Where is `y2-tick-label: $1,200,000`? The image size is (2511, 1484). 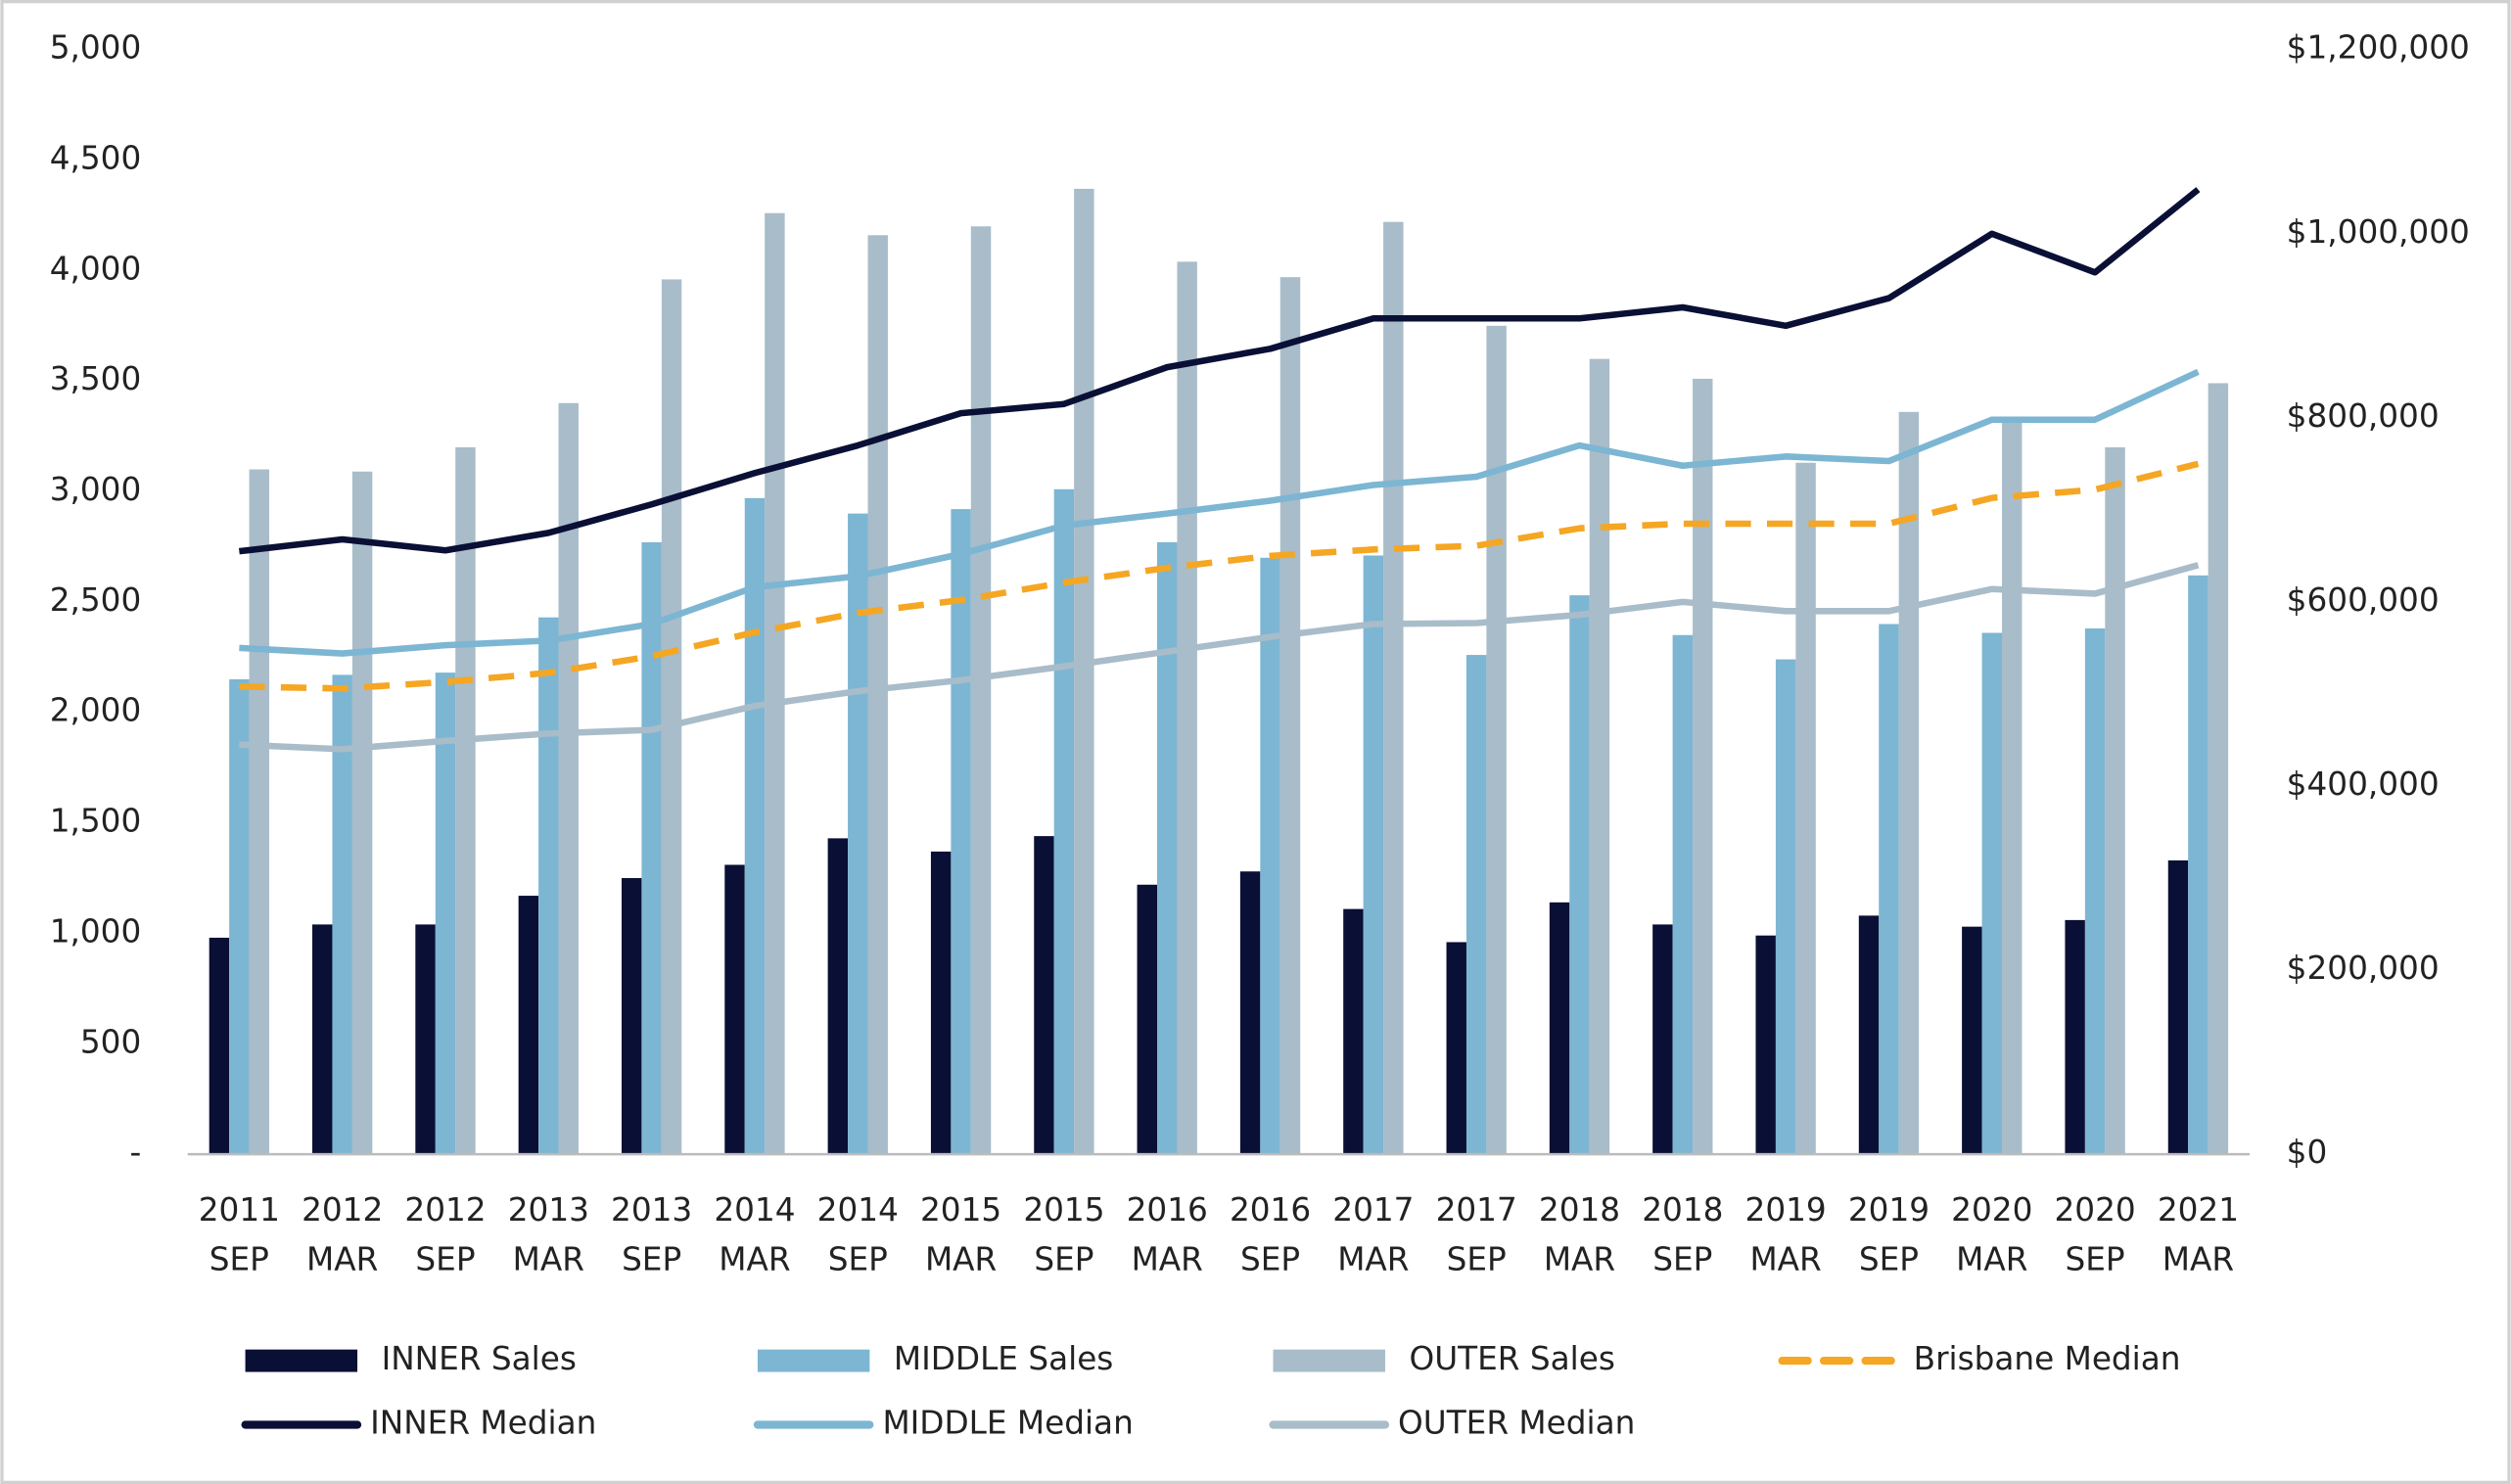 y2-tick-label: $1,200,000 is located at coordinates (2378, 48).